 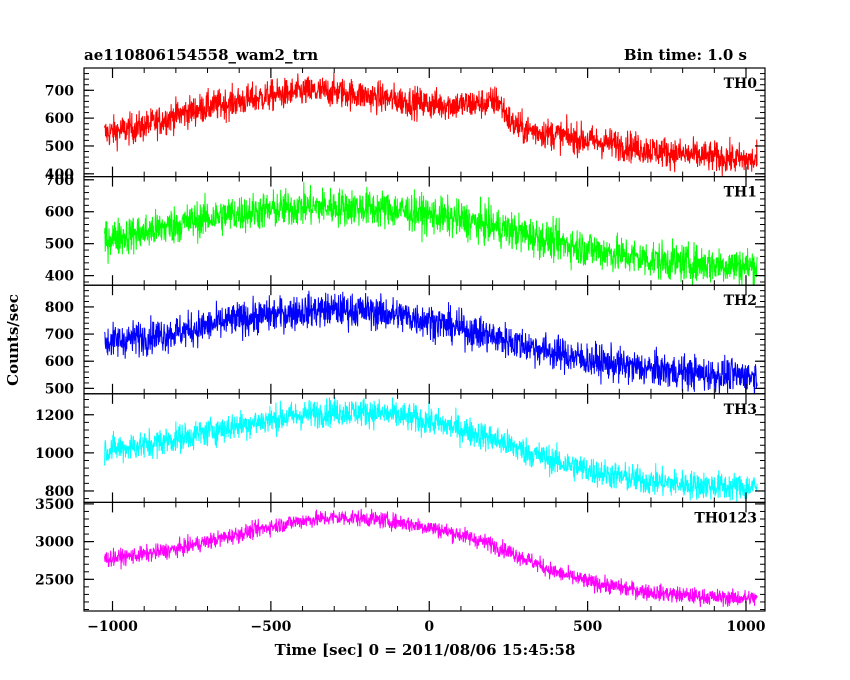 I want to click on series-line-th0, so click(x=431, y=124).